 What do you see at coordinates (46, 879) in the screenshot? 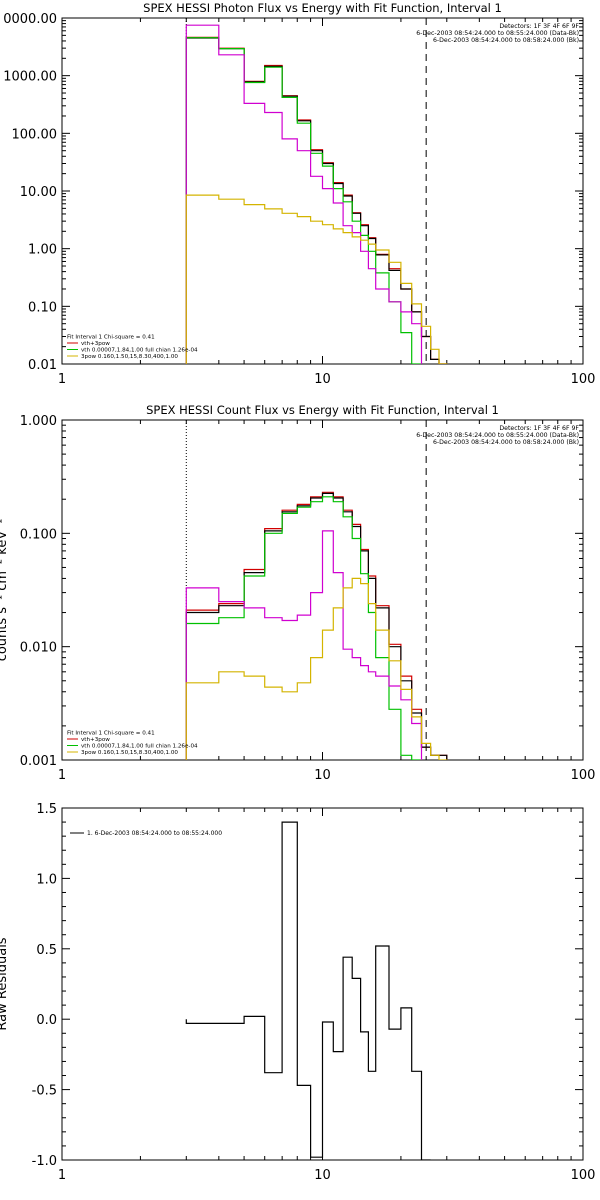
I see `y-tick-label: 1.0` at bounding box center [46, 879].